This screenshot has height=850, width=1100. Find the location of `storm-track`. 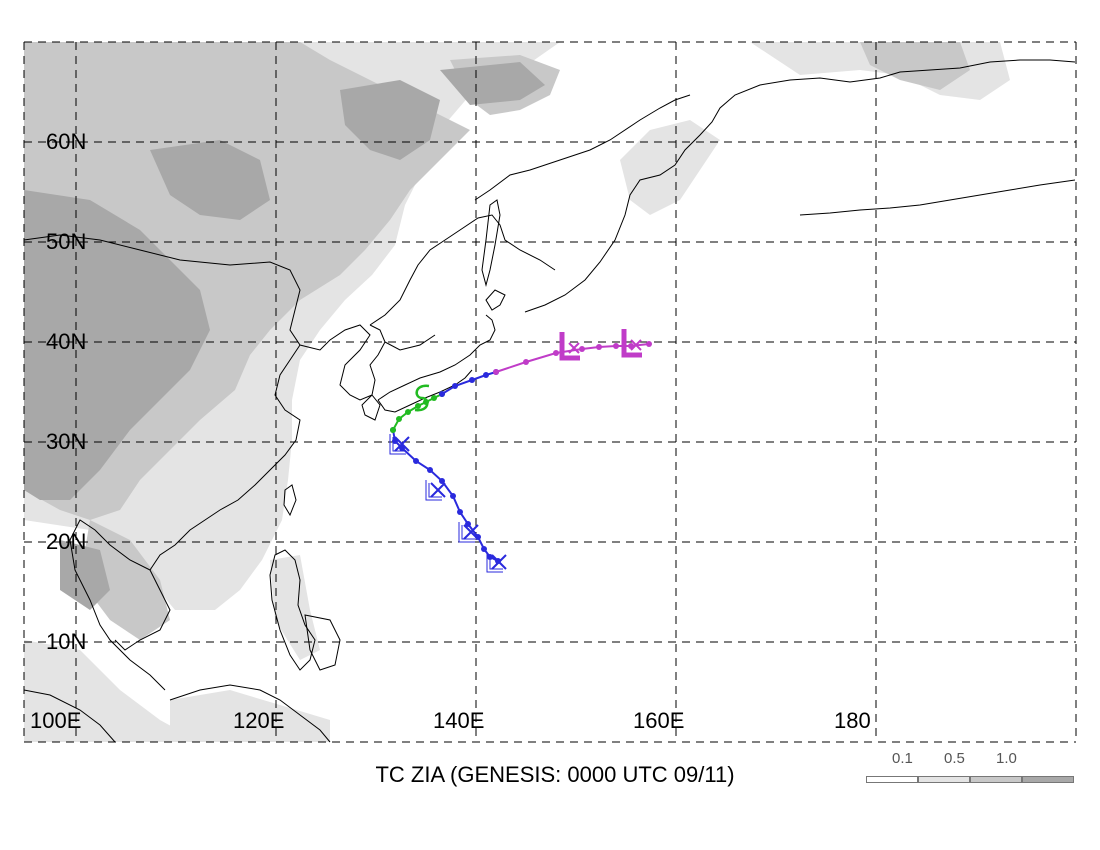

storm-track is located at coordinates (520, 451).